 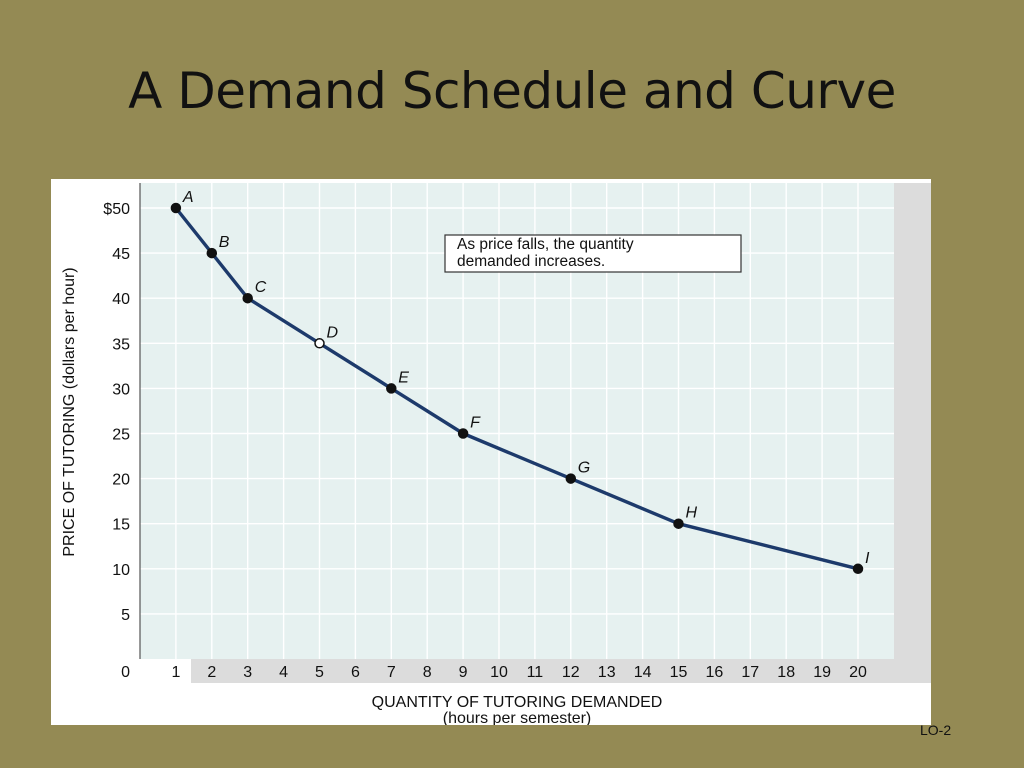 What do you see at coordinates (607, 672) in the screenshot?
I see `x-tick-label: 13` at bounding box center [607, 672].